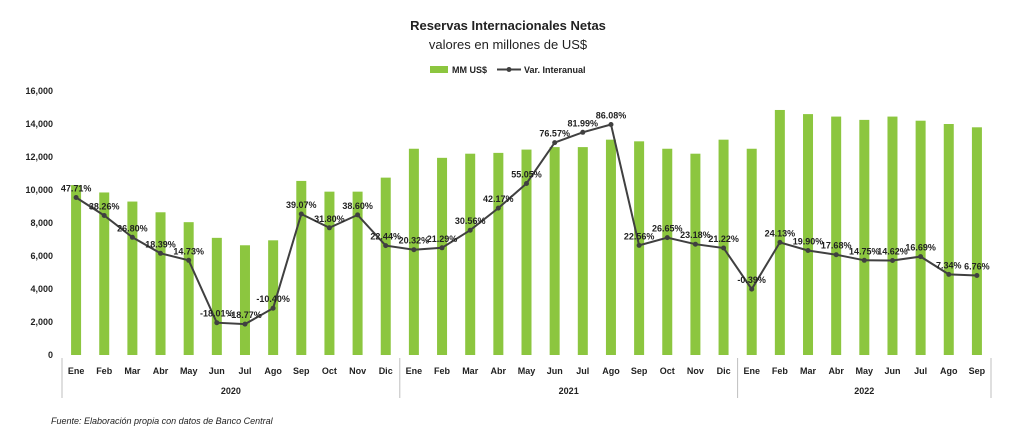 The width and height of the screenshot is (1011, 436). Describe the element at coordinates (231, 391) in the screenshot. I see `year-label: 2020` at that location.